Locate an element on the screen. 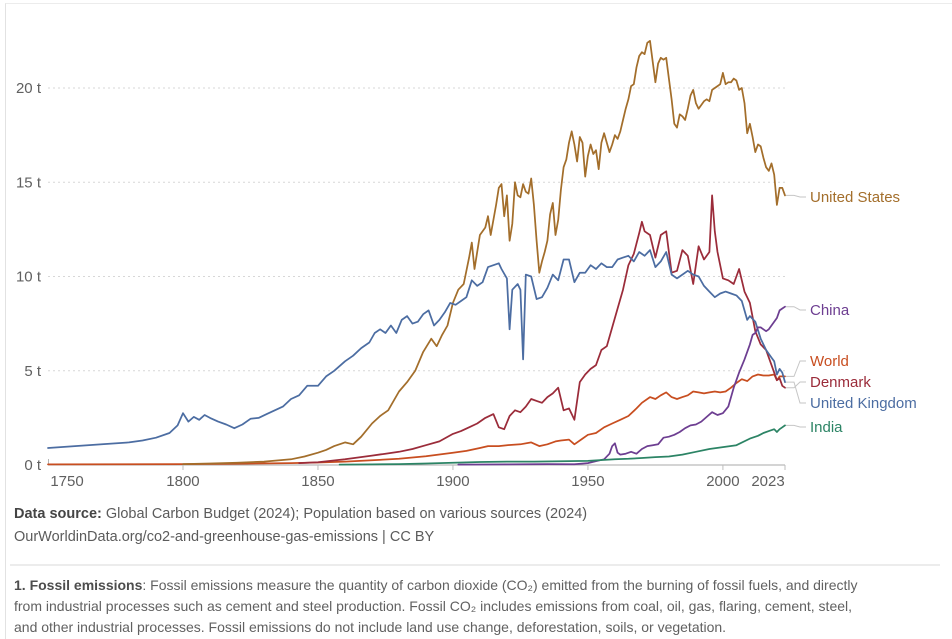 The image size is (952, 639). y-tick-label-5t: 5 t is located at coordinates (33, 371).